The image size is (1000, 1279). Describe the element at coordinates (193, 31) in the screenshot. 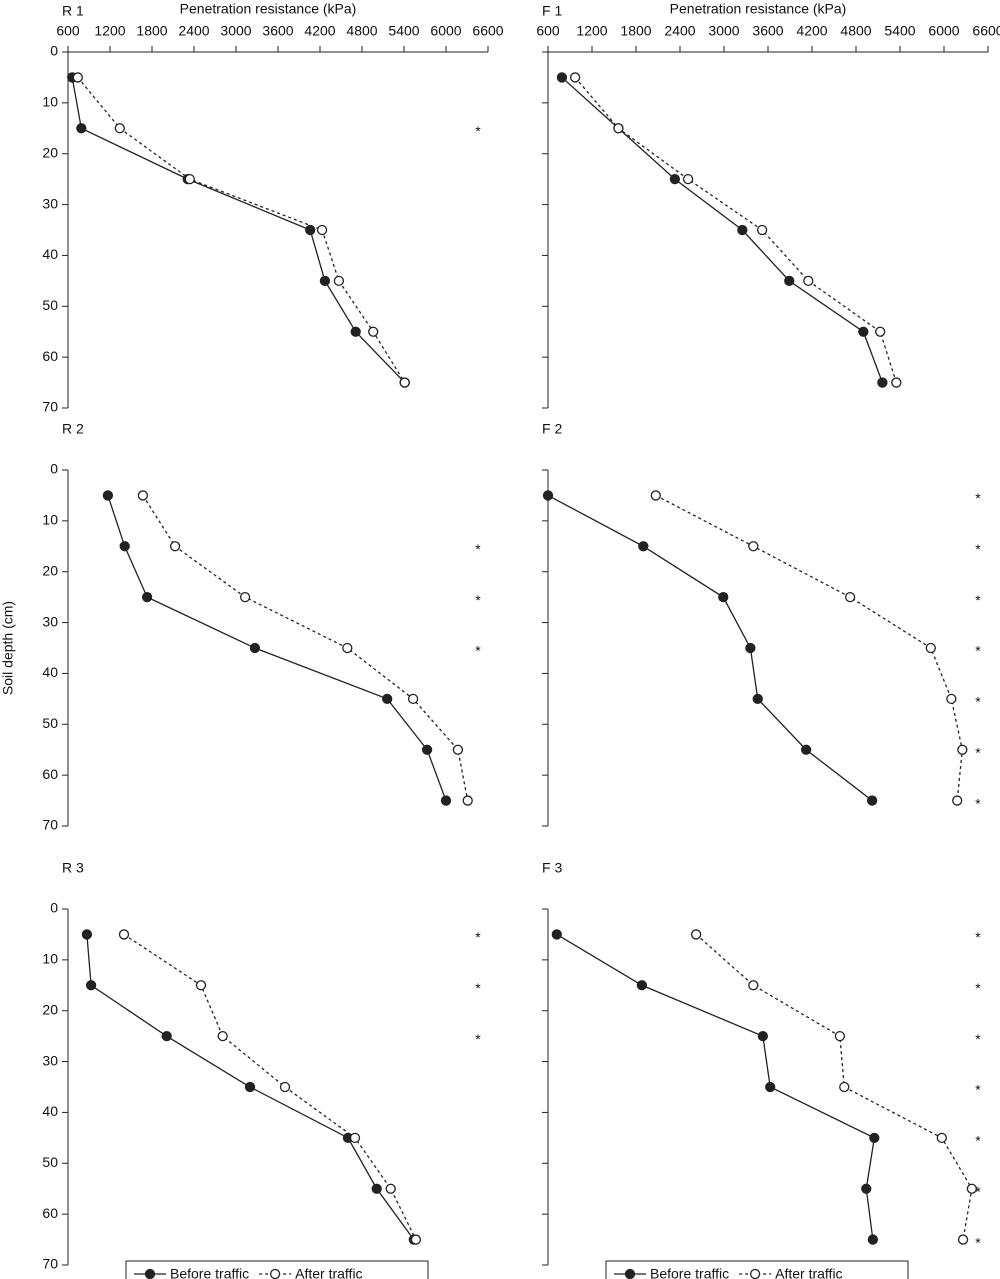

I see `x-tick-label: 2400` at that location.